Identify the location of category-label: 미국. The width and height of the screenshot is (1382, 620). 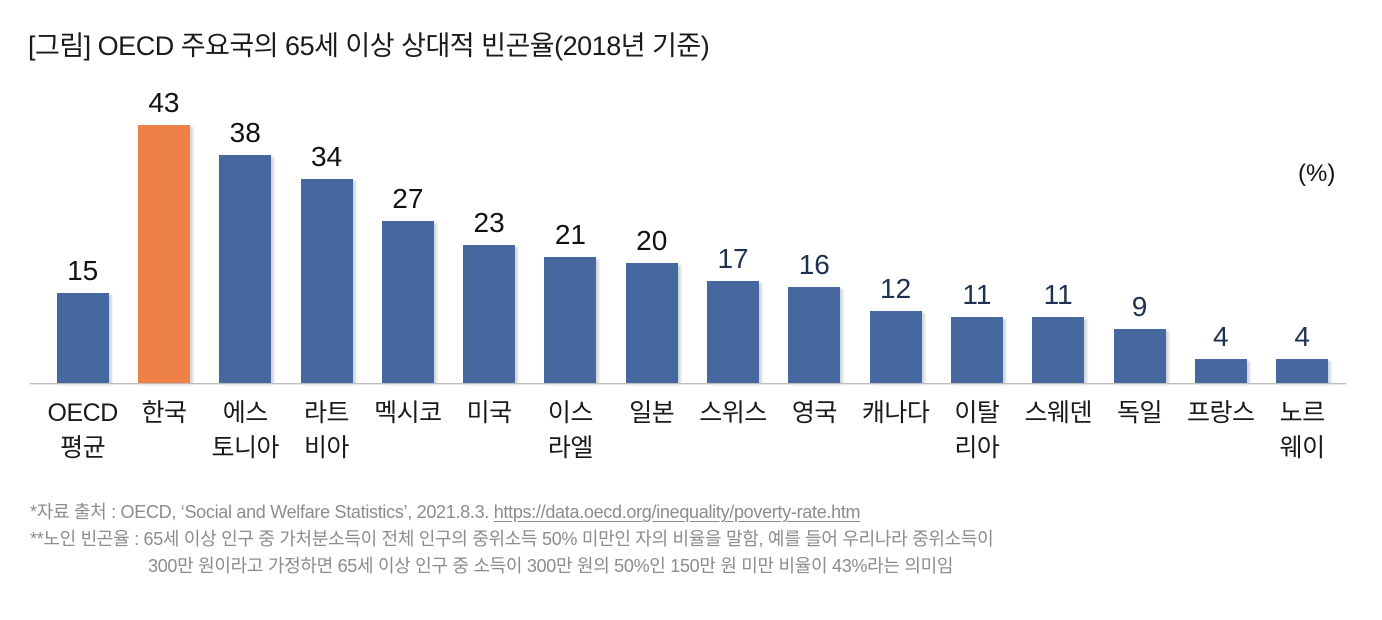
(489, 413).